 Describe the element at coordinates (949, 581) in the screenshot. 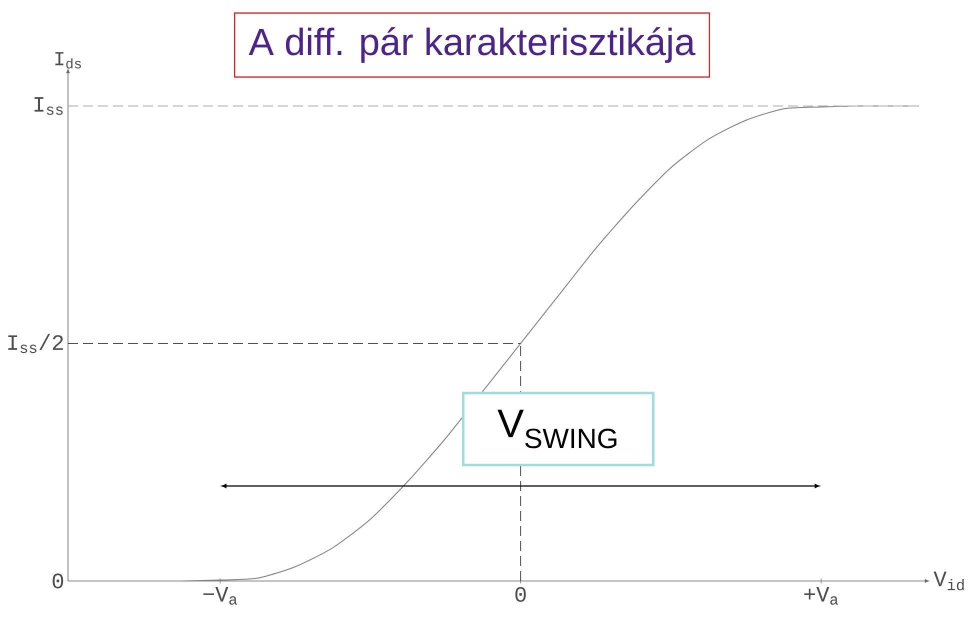

I see `x-axis-title: V$_{id}$` at that location.